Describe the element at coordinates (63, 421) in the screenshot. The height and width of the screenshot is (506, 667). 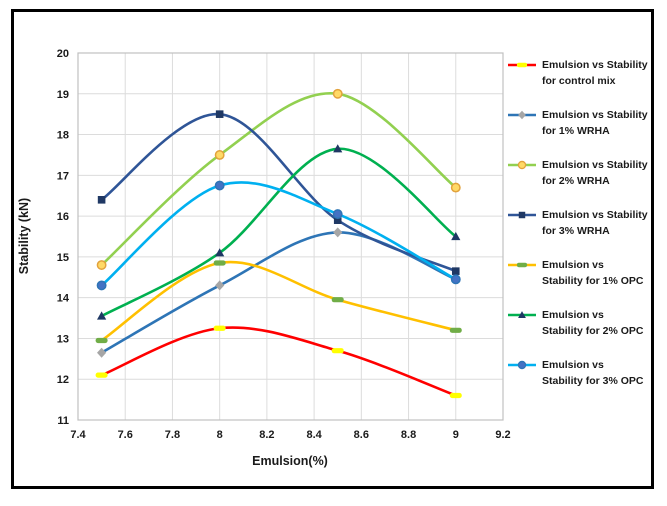
I see `y-axis-tick-label: 11` at that location.